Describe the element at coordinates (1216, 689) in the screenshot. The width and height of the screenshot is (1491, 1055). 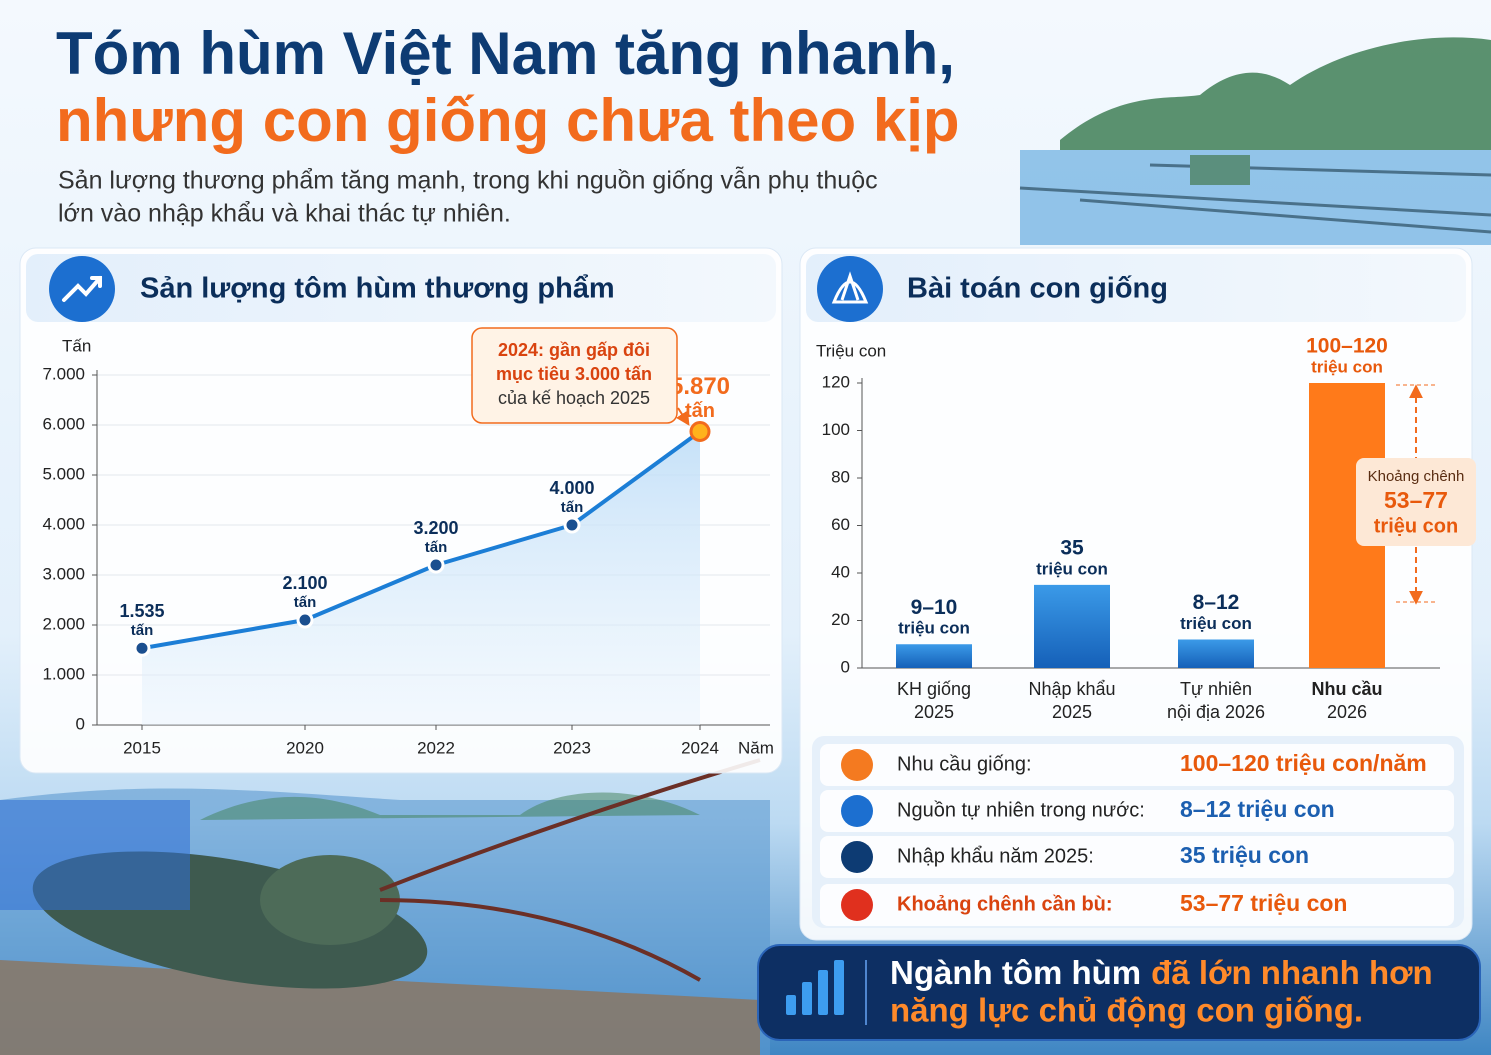
I see `x-tick-label: Tự nhiên` at that location.